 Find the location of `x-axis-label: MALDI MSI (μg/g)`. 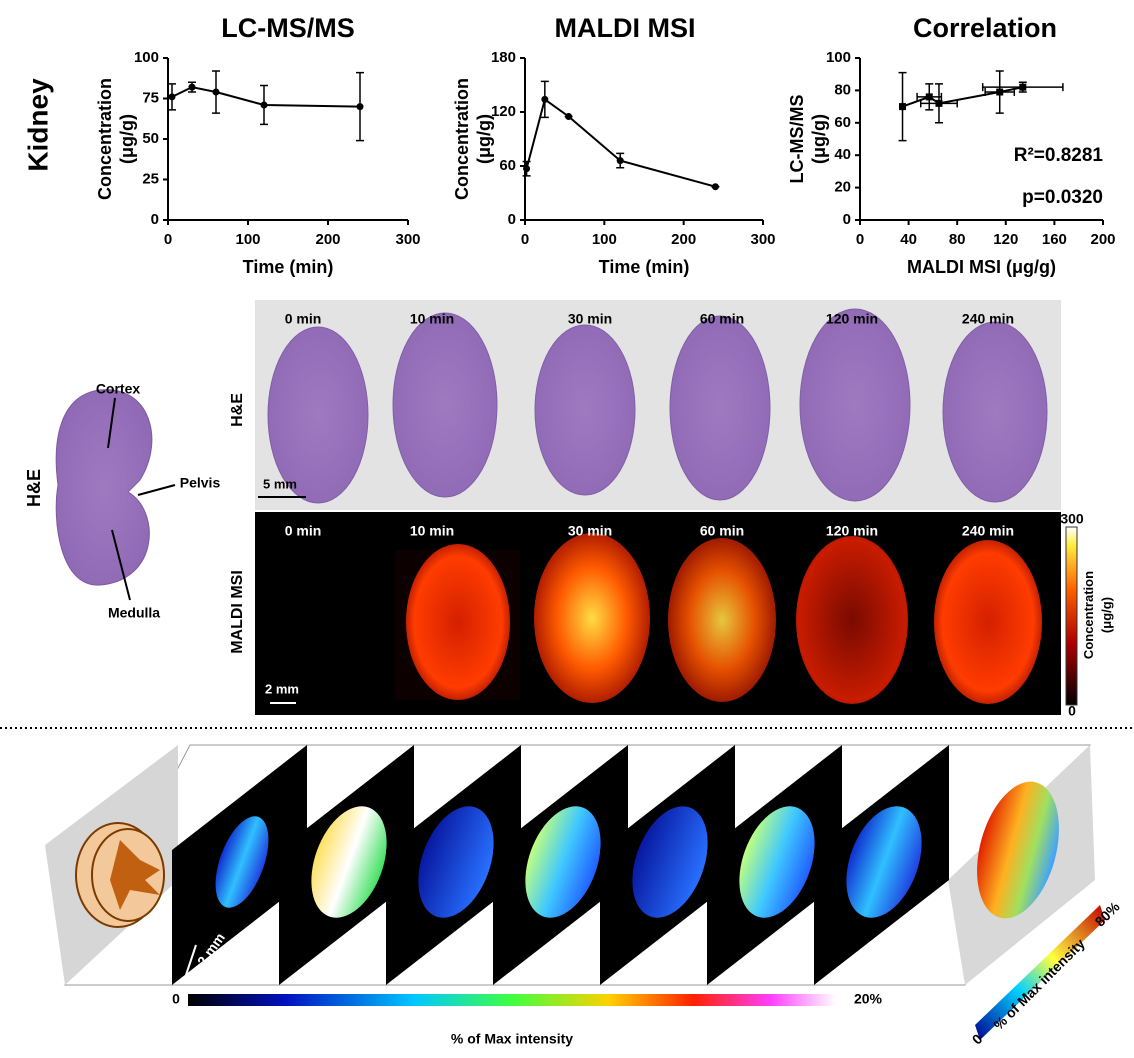

x-axis-label: MALDI MSI (μg/g) is located at coordinates (981, 267).